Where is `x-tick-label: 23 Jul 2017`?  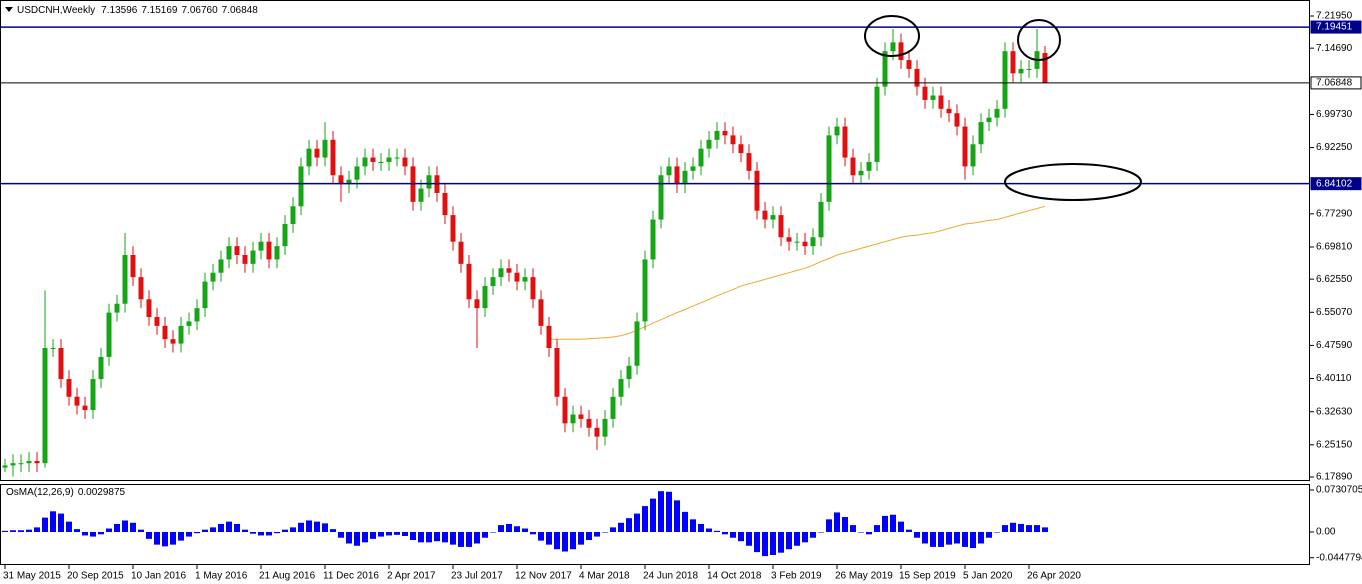 x-tick-label: 23 Jul 2017 is located at coordinates (477, 576).